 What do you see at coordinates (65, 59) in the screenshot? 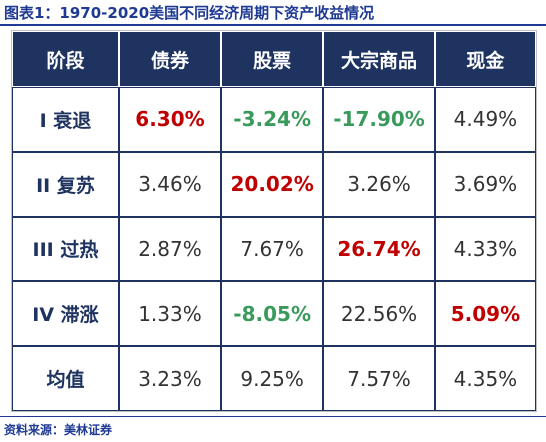
I see `header-stage: 阶段` at bounding box center [65, 59].